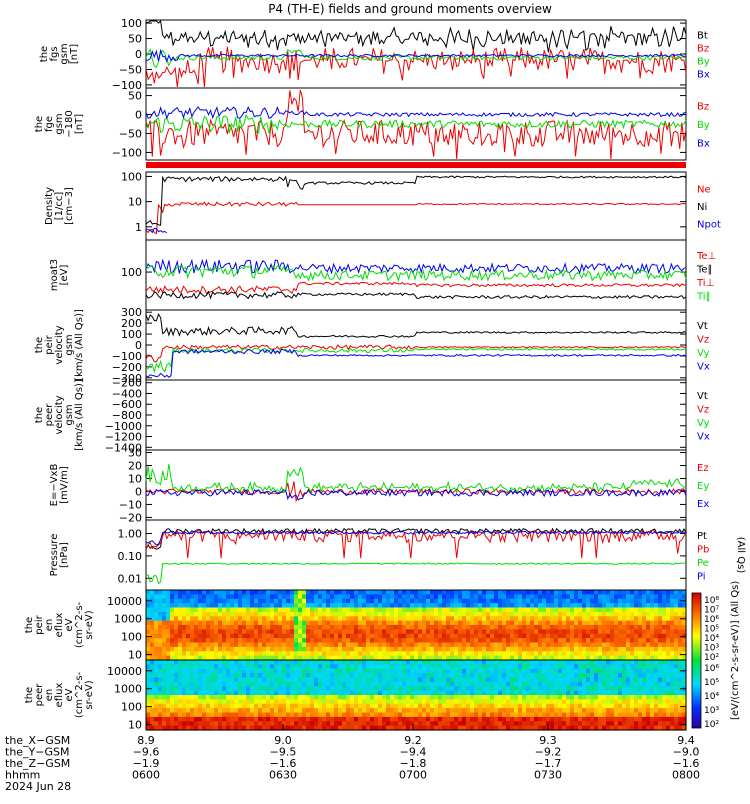 This screenshot has height=804, width=750. Describe the element at coordinates (703, 468) in the screenshot. I see `legend-entry: Ez` at that location.